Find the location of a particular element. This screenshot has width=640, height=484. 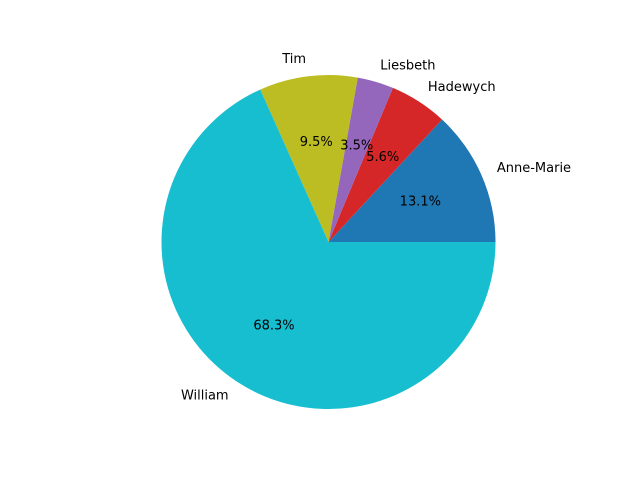

percent-label-anne-marie: 13.1% is located at coordinates (420, 201).